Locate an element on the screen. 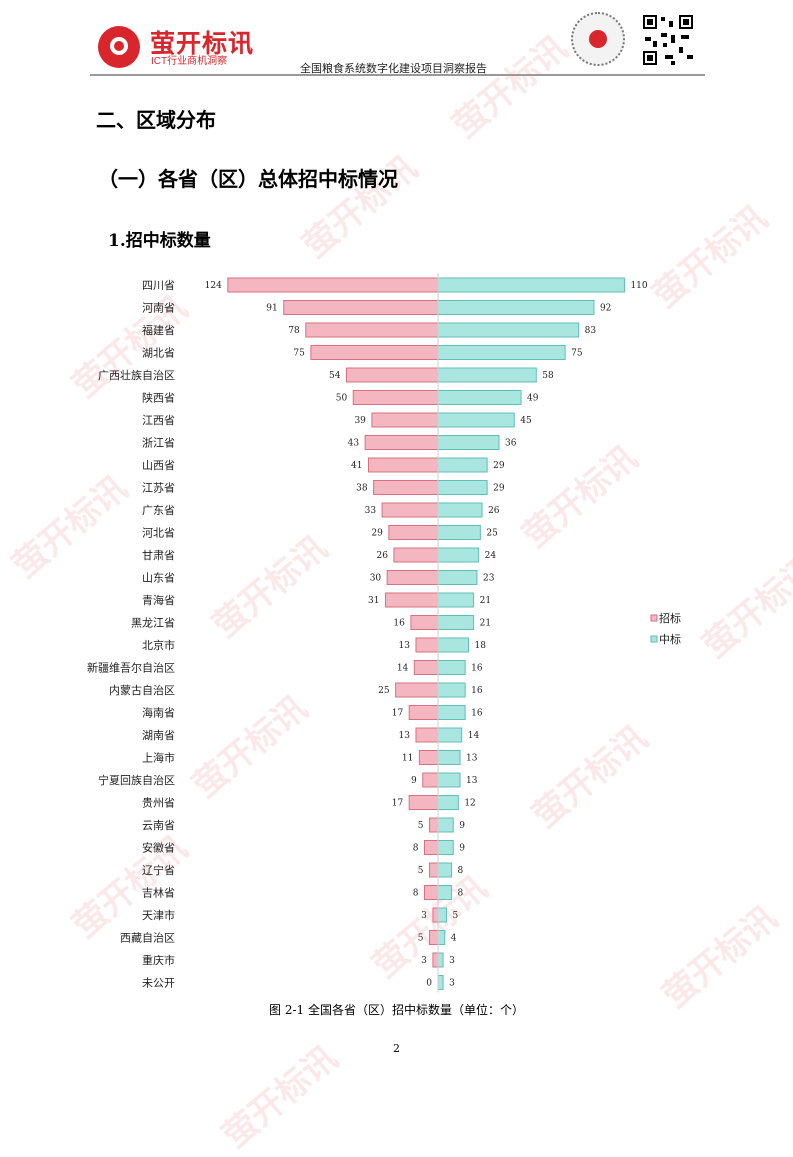 The width and height of the screenshot is (793, 1157). category-label: 甘肃省 is located at coordinates (158, 555).